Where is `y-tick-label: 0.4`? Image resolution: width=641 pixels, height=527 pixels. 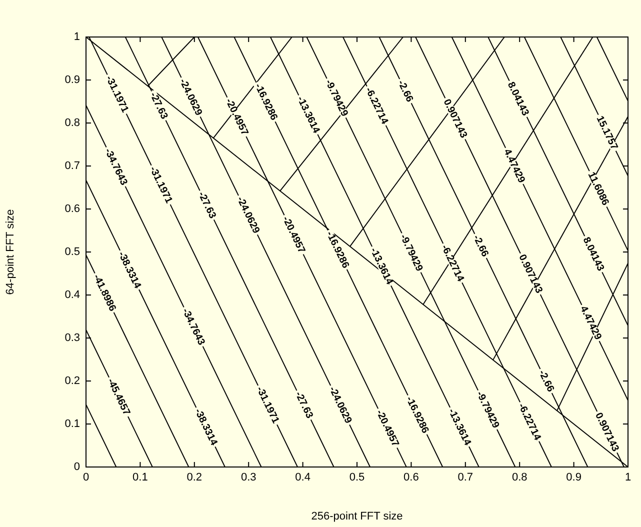
y-tick-label: 0.4 is located at coordinates (72, 295).